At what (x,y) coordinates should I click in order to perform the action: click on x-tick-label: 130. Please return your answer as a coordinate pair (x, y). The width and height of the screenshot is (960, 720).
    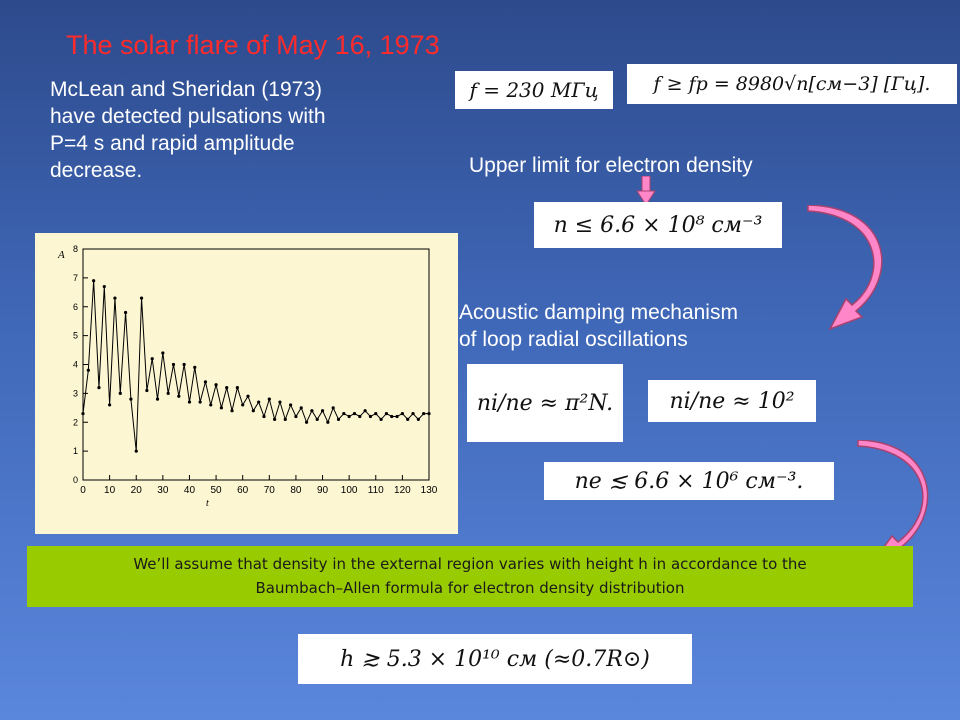
    Looking at the image, I should click on (429, 490).